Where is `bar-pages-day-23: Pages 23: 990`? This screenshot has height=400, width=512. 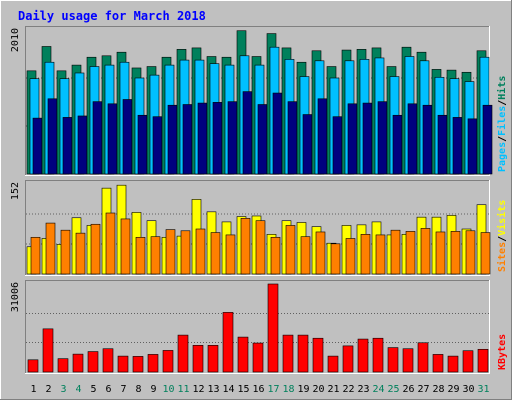
bar-pages-day-23: Pages 23: 990 is located at coordinates (367, 138).